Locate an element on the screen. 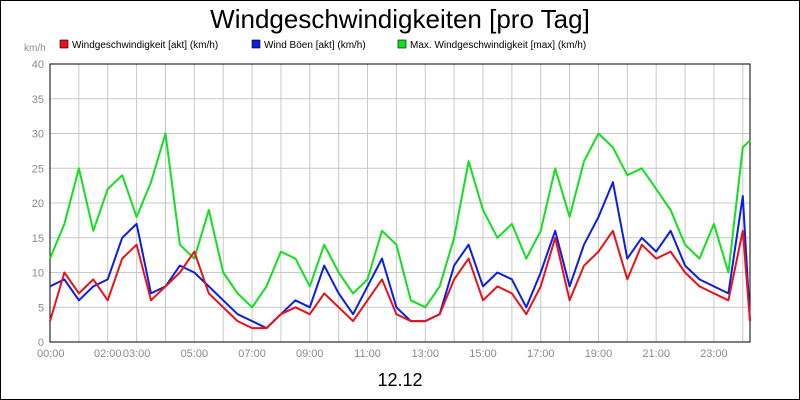 Image resolution: width=800 pixels, height=400 pixels. y-axis-unit: km/h is located at coordinates (35, 48).